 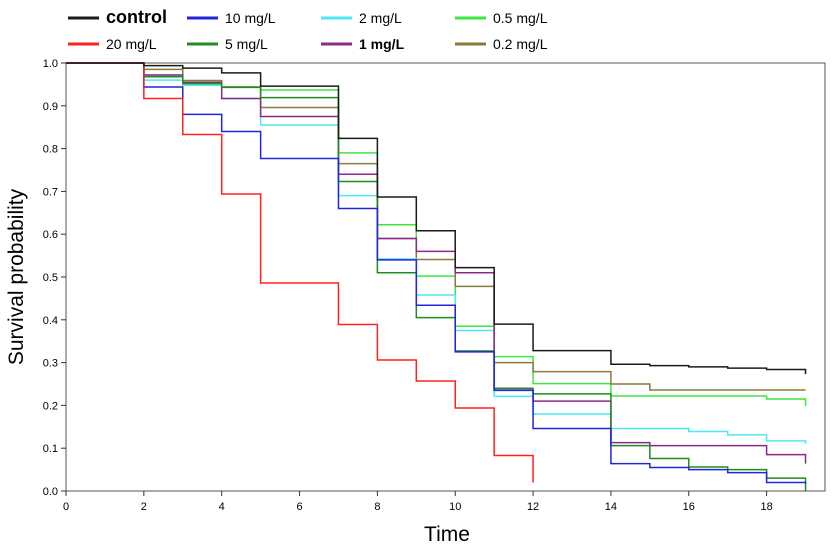 I want to click on x-tick-label: 14, so click(x=611, y=507).